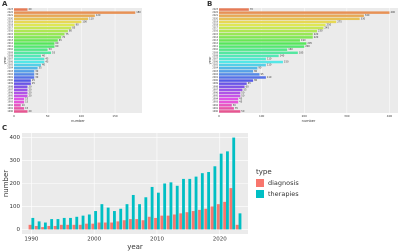  Describe the element at coordinates (252, 9) in the screenshot. I see `value-label: 70` at that location.